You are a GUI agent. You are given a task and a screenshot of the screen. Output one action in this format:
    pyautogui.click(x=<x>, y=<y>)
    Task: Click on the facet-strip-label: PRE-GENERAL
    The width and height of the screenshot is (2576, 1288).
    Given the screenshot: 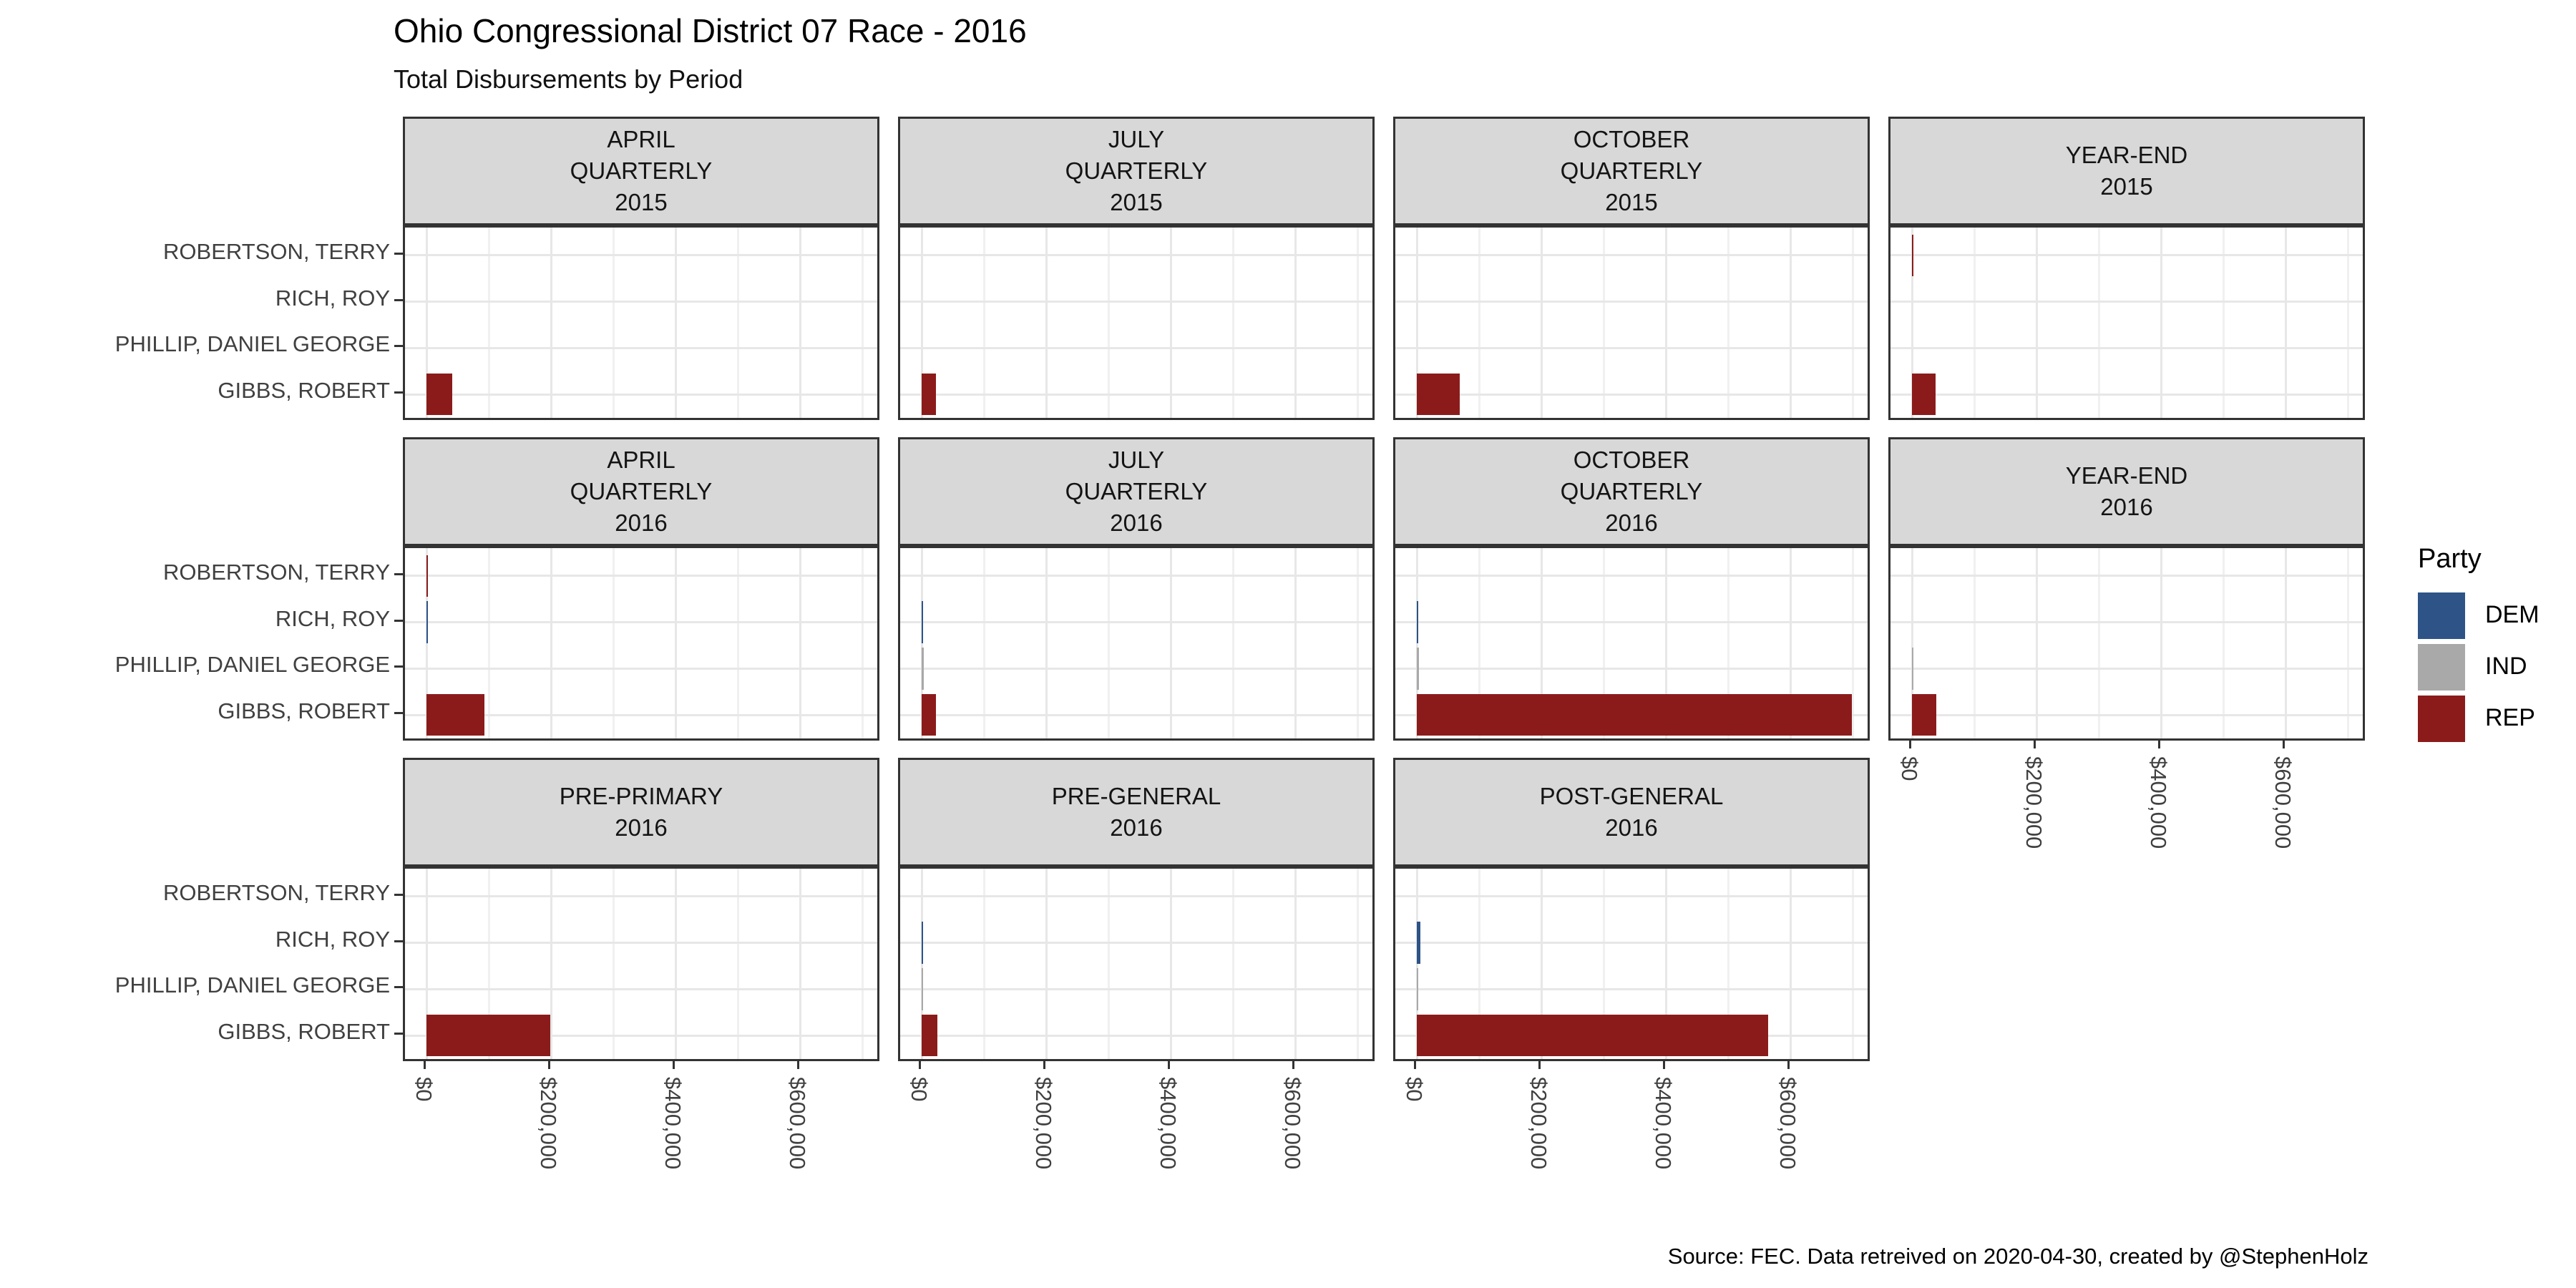 What is the action you would take?
    pyautogui.click(x=1136, y=796)
    